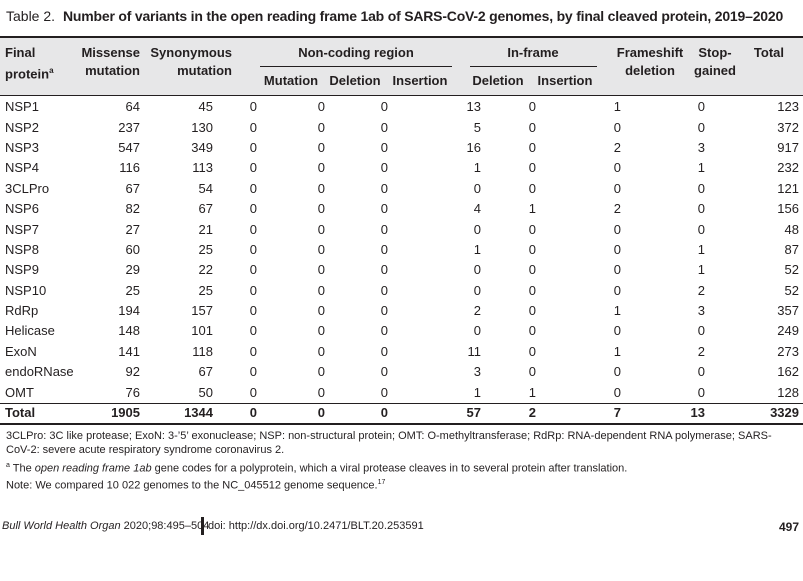 Image resolution: width=803 pixels, height=581 pixels. I want to click on header-missense-line2: mutation, so click(112, 70).